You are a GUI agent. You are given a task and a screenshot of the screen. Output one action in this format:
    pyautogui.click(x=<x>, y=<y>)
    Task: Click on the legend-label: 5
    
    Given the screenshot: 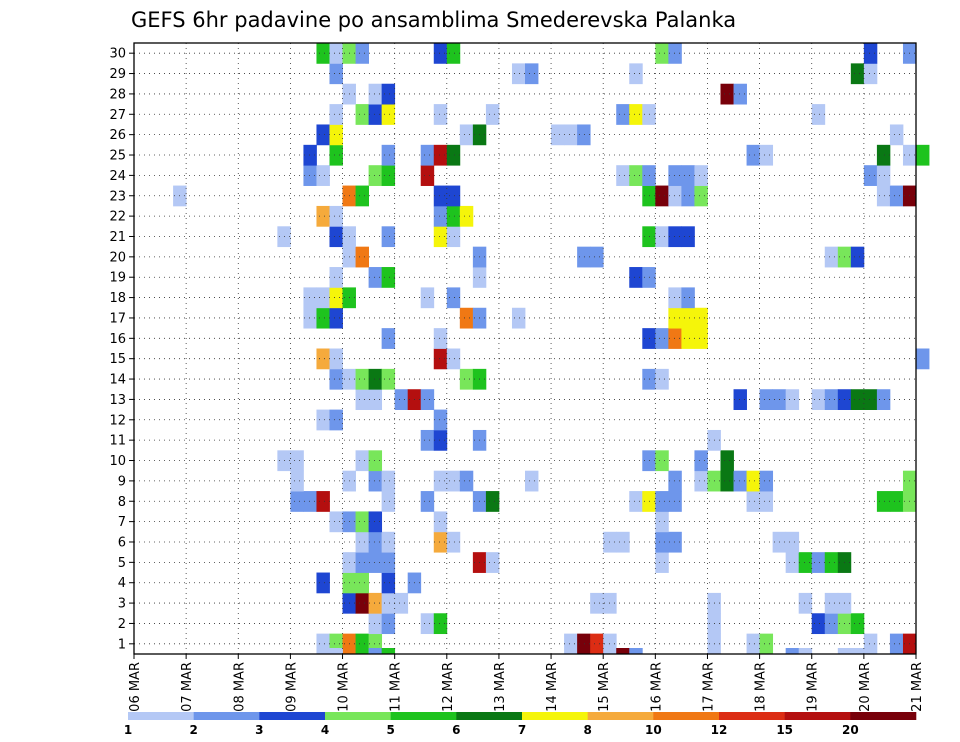 What is the action you would take?
    pyautogui.click(x=390, y=730)
    